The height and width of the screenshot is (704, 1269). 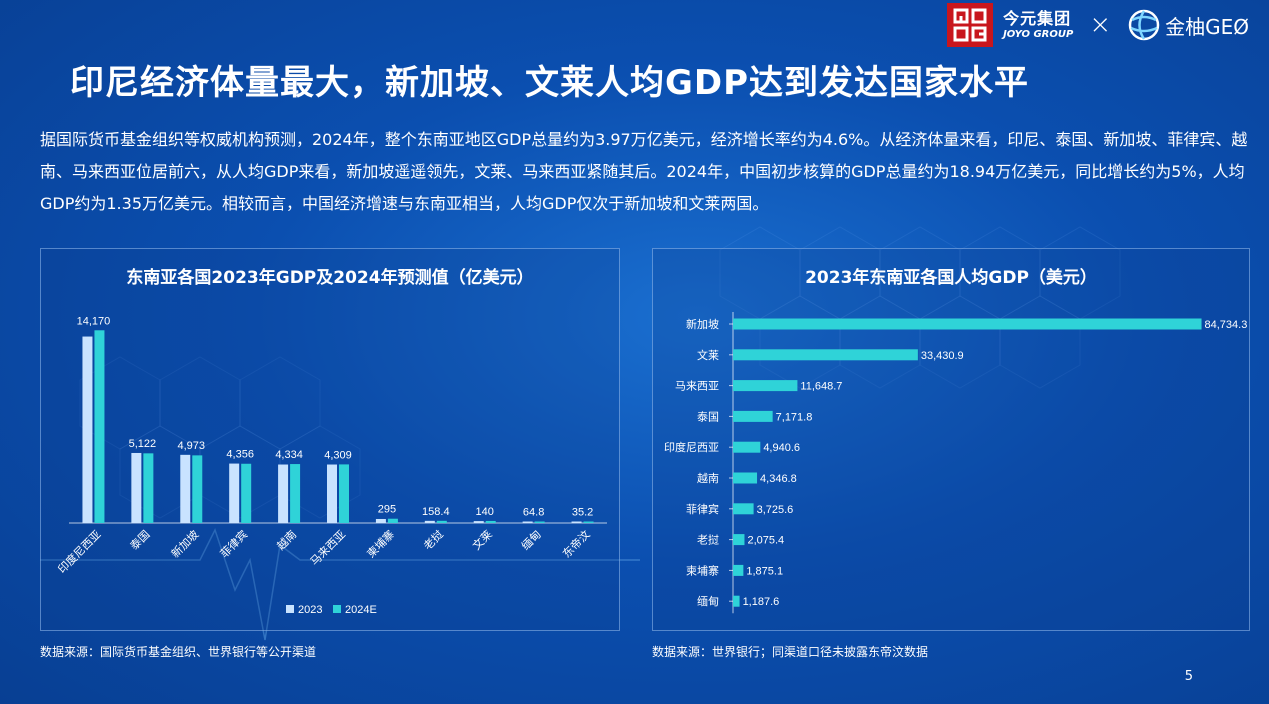 I want to click on y-tick-label-0: 新加坡, so click(x=702, y=324).